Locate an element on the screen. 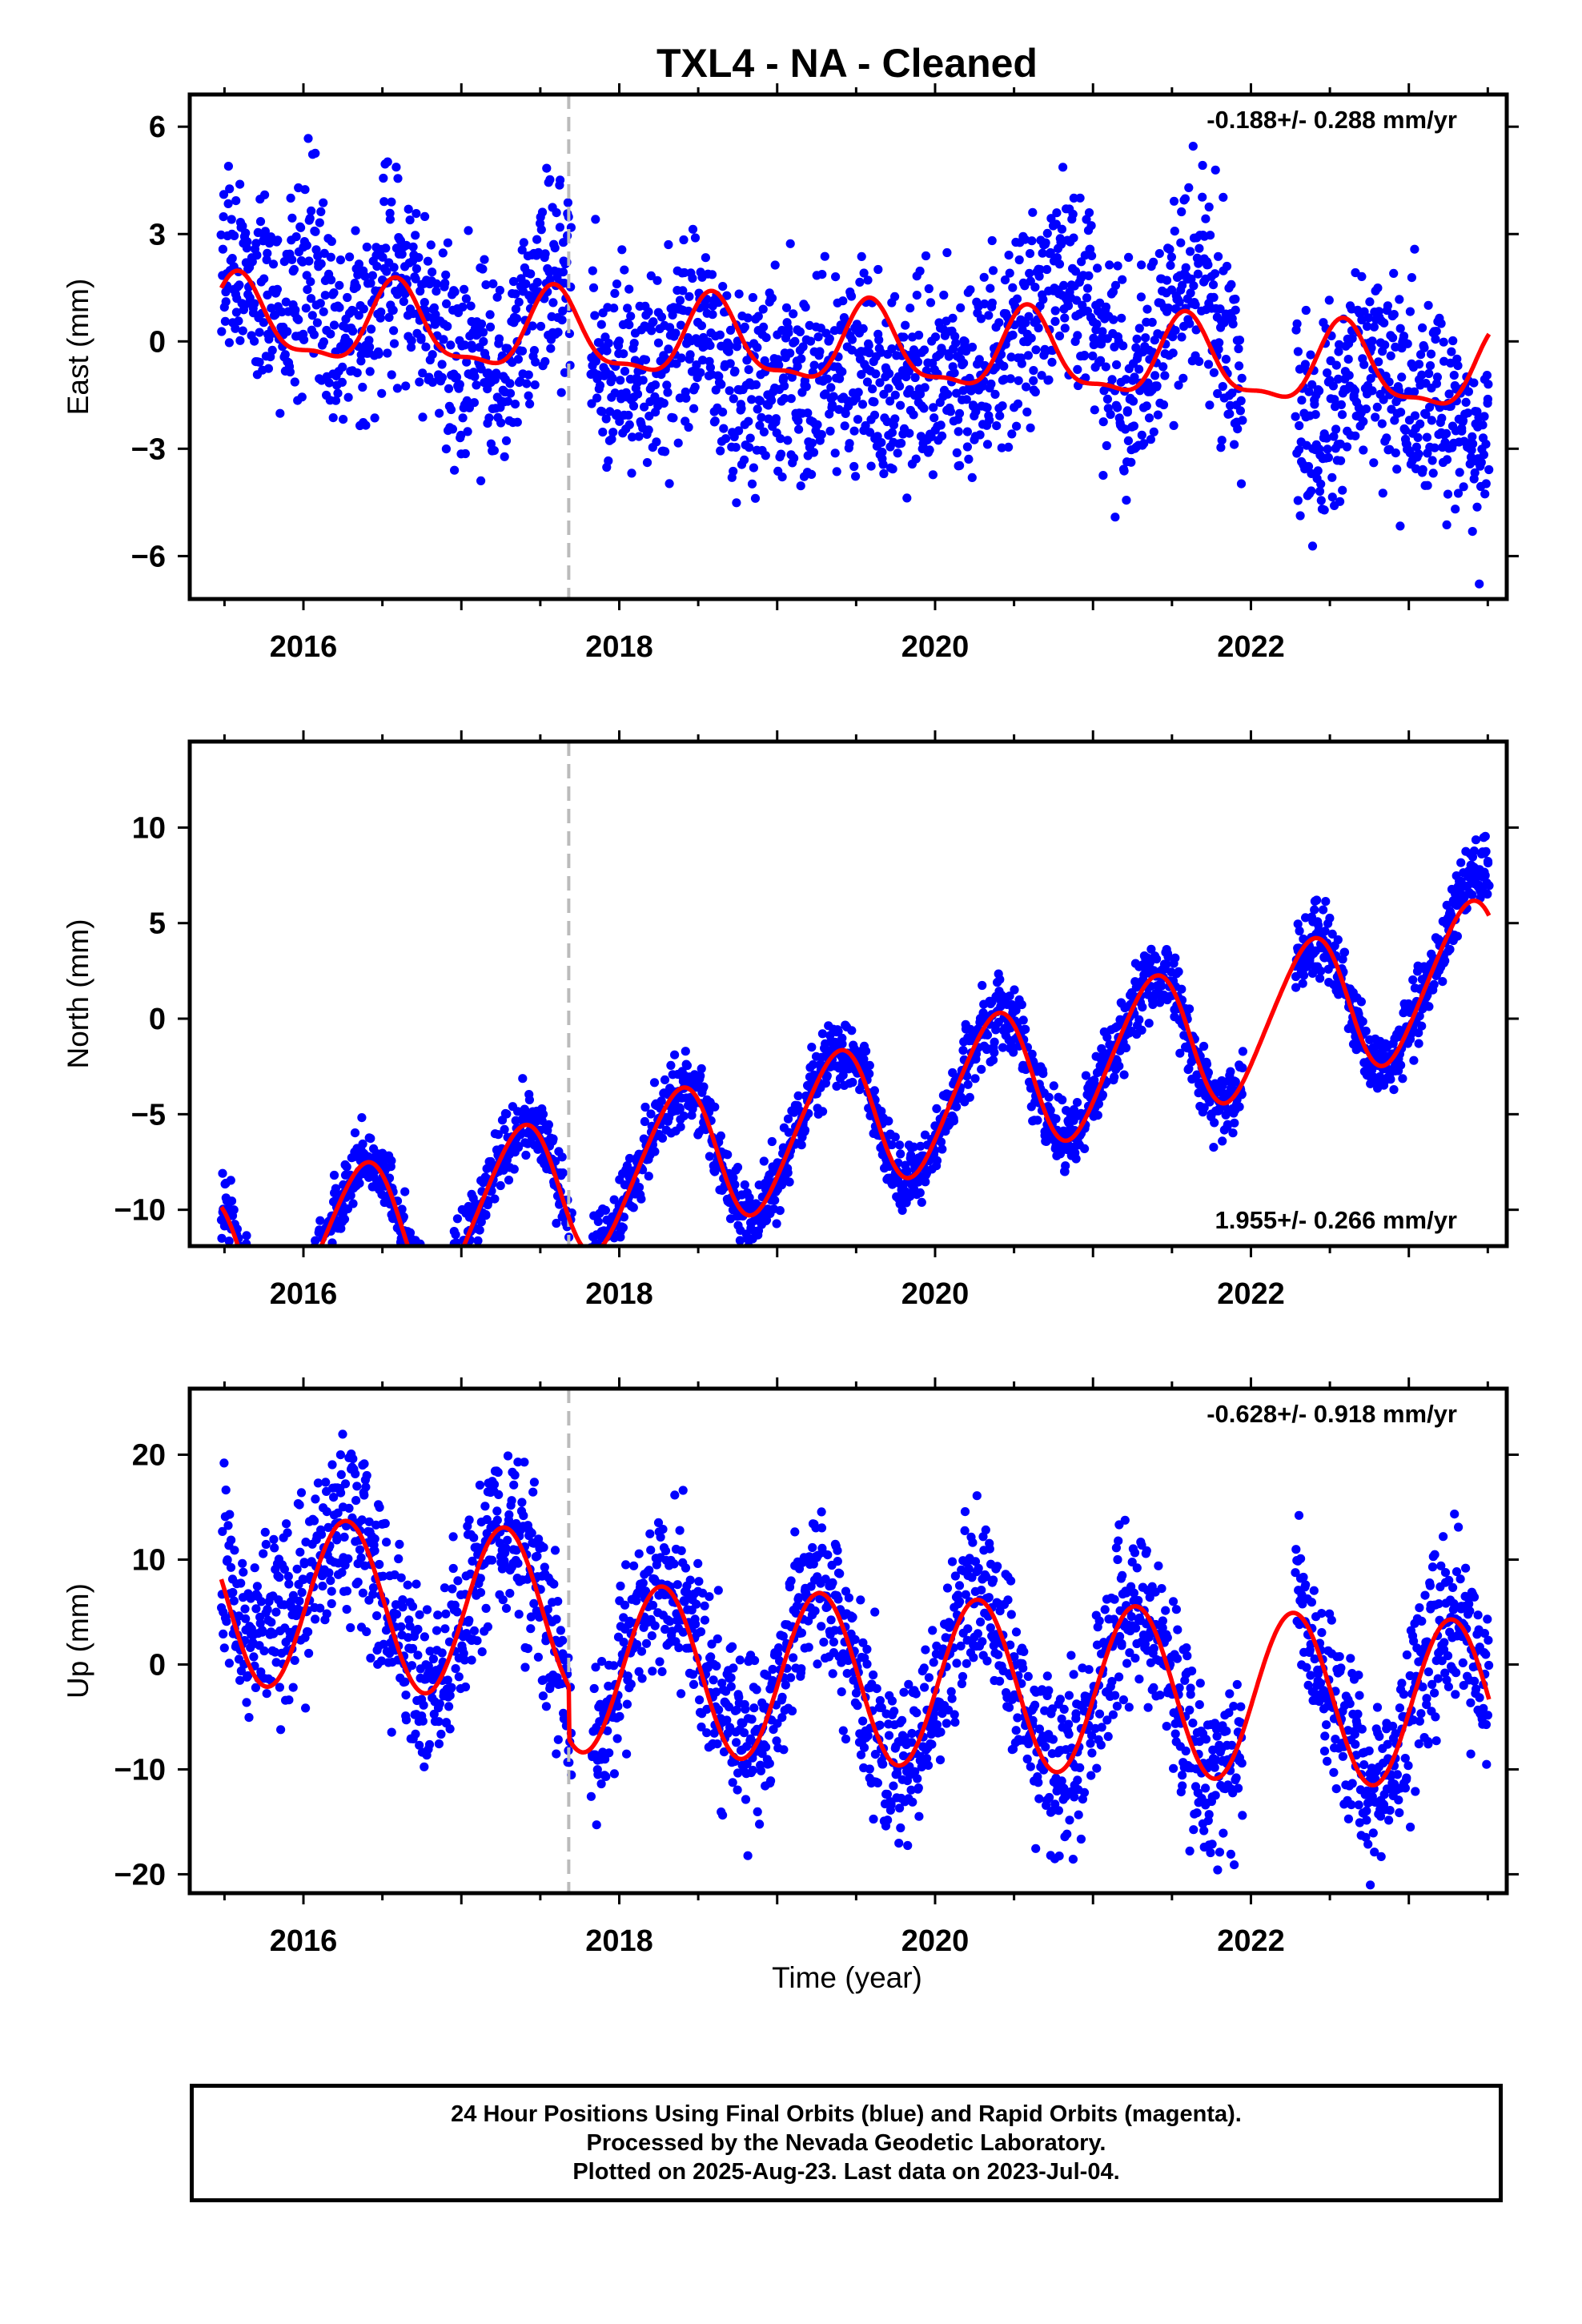 This screenshot has width=1582, height=2324. y-tick-label: −3 is located at coordinates (148, 449).